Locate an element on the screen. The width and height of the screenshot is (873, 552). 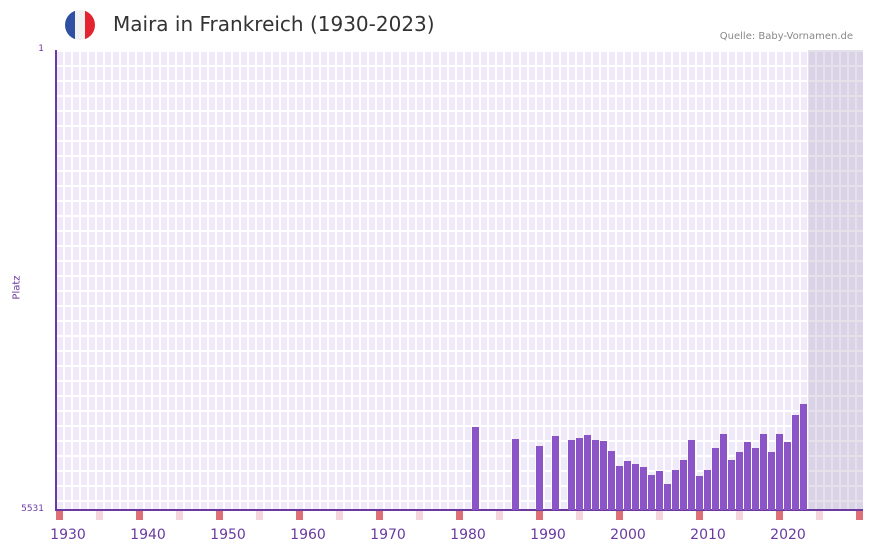
france-flag-icon is located at coordinates (80, 25).